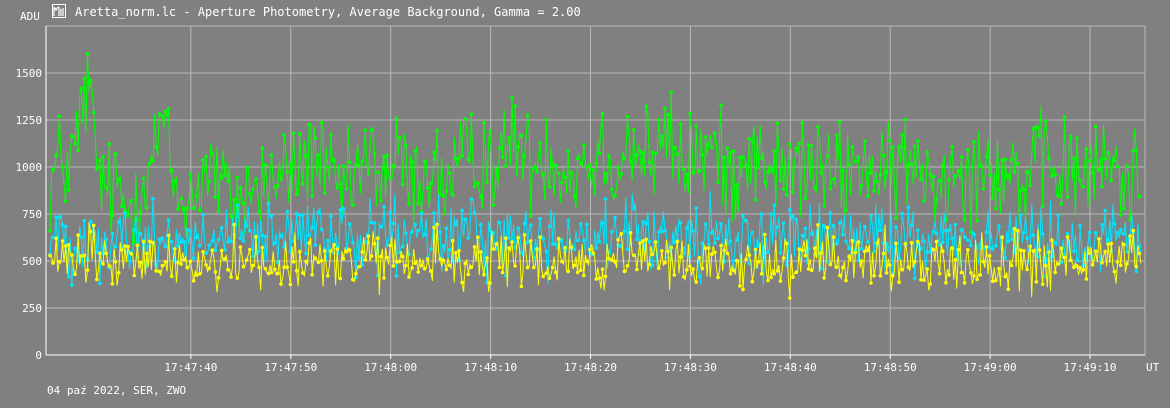 This screenshot has height=408, width=1170. I want to click on lightcurve-app-icon, so click(59, 11).